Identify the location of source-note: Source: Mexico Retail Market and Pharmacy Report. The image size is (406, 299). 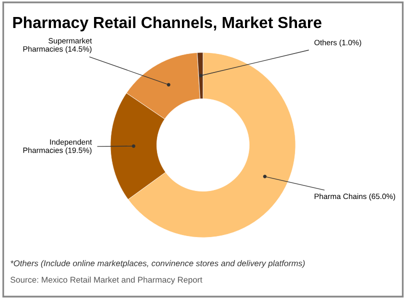
(106, 280).